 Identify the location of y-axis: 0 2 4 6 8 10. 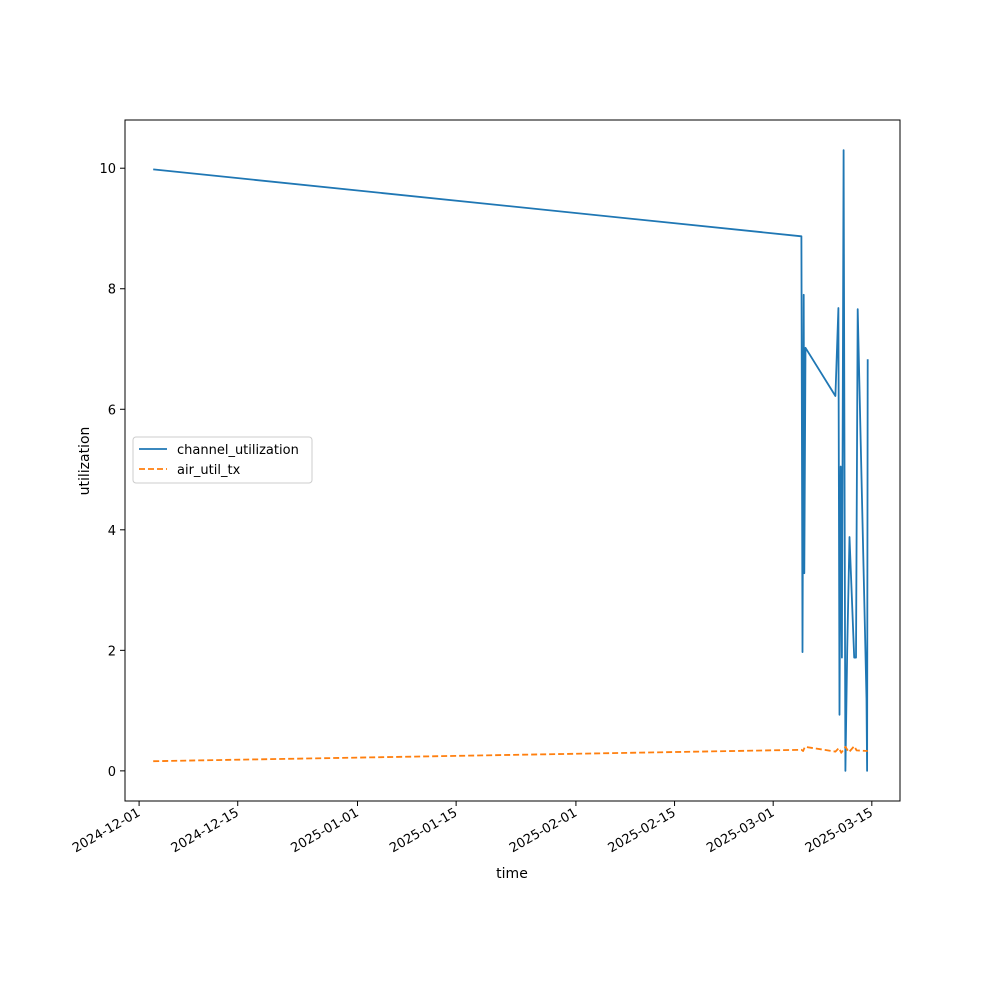
(112, 471).